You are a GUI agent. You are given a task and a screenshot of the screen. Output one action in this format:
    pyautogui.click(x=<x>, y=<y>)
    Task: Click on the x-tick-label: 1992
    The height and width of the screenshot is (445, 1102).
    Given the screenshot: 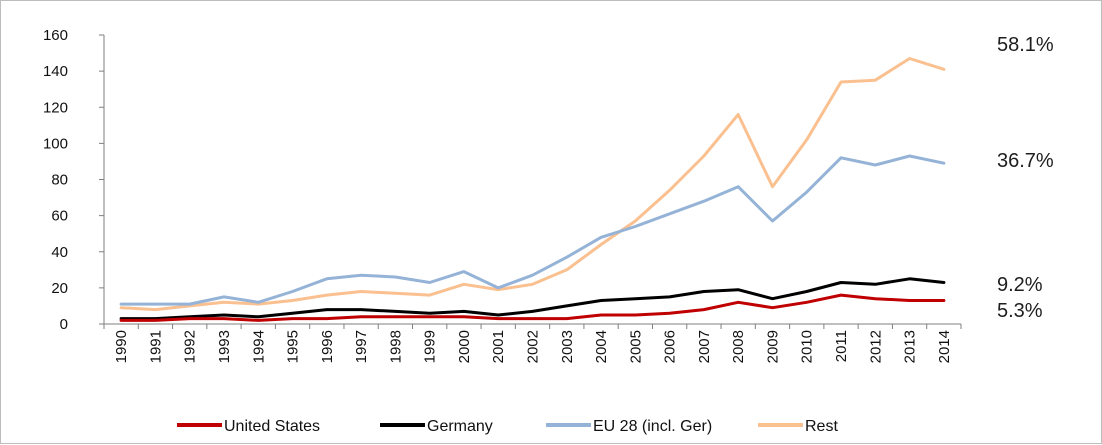 What is the action you would take?
    pyautogui.click(x=190, y=346)
    